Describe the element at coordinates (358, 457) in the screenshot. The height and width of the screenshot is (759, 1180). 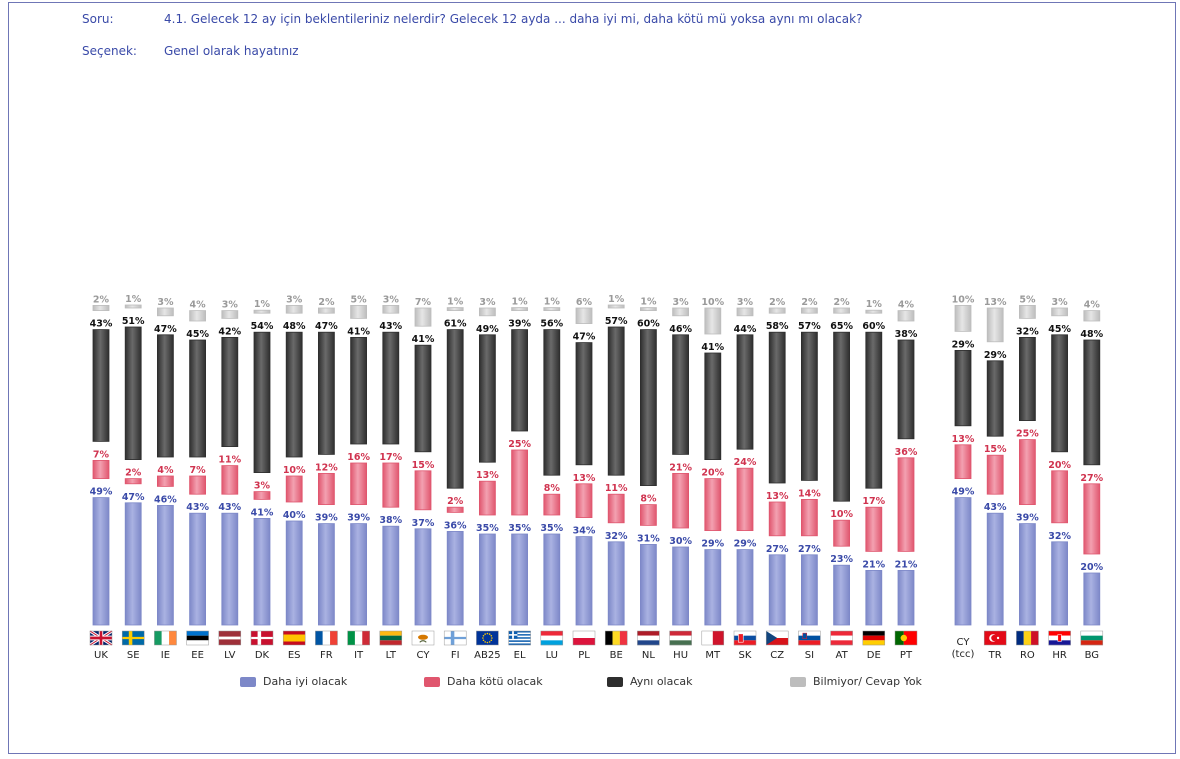
I see `value-label-worse: 16%` at that location.